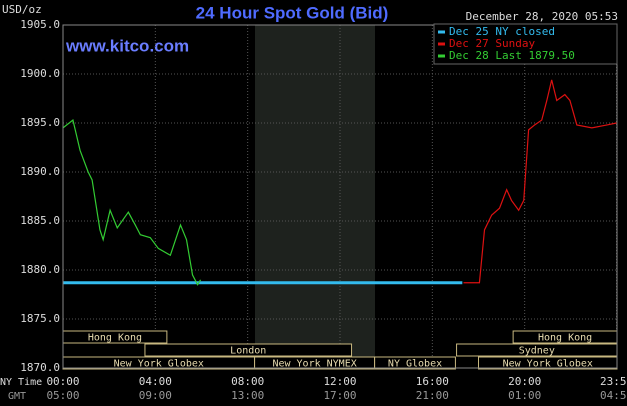  I want to click on legend-box, so click(525, 44).